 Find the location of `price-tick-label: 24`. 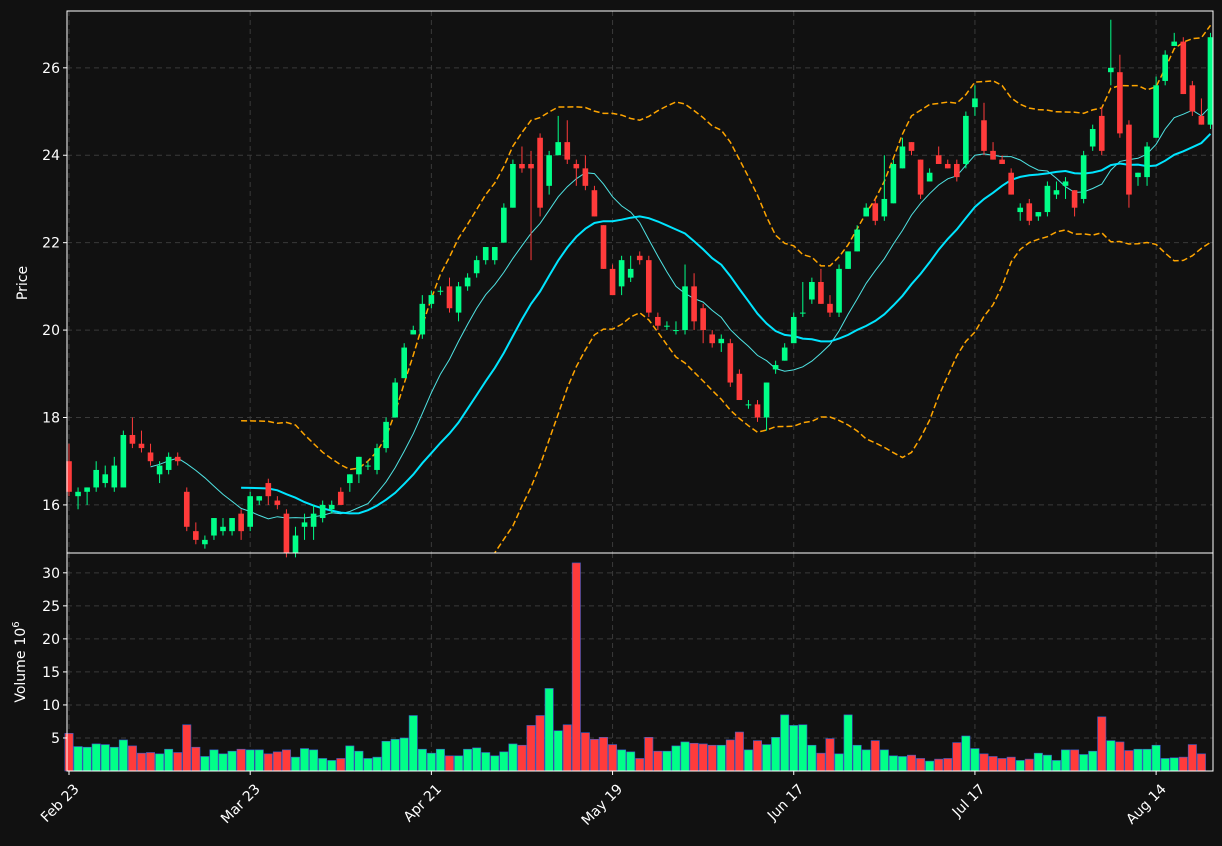

price-tick-label: 24 is located at coordinates (51, 156).